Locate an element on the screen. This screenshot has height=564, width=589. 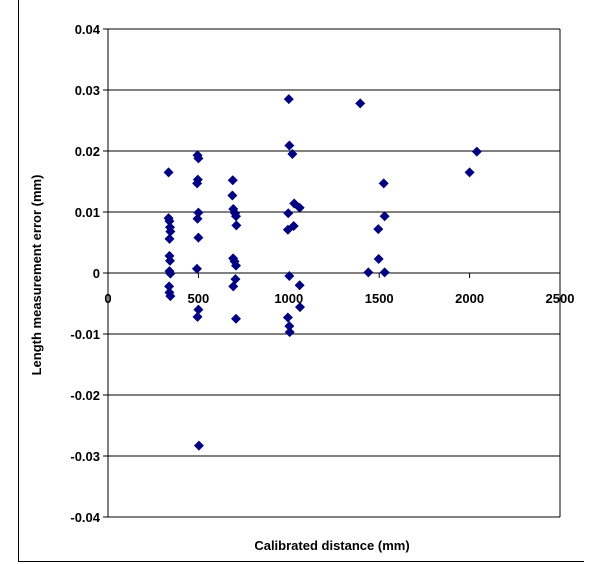
y-tick-label: -0.03 is located at coordinates (85, 456).